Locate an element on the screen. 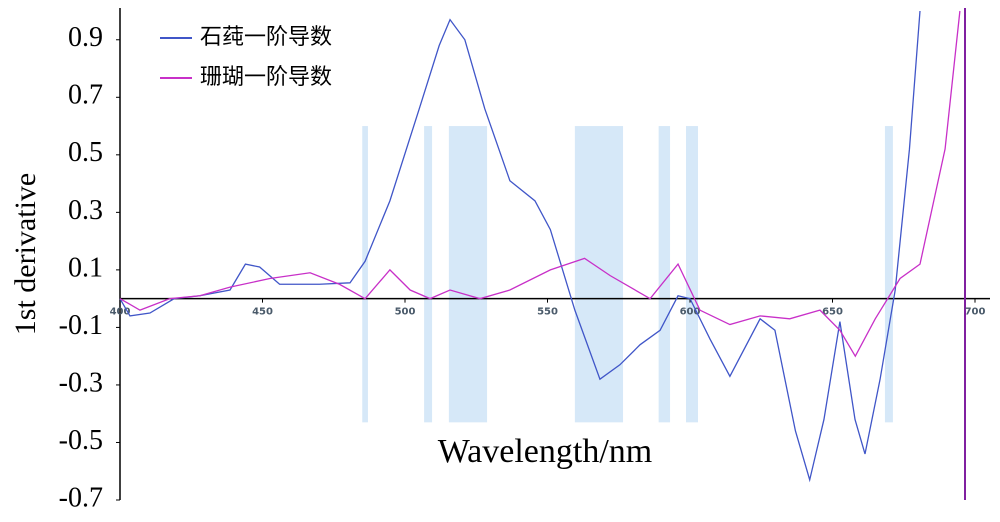 This screenshot has height=522, width=1000. y-tick-label: 0.7 is located at coordinates (85, 95).